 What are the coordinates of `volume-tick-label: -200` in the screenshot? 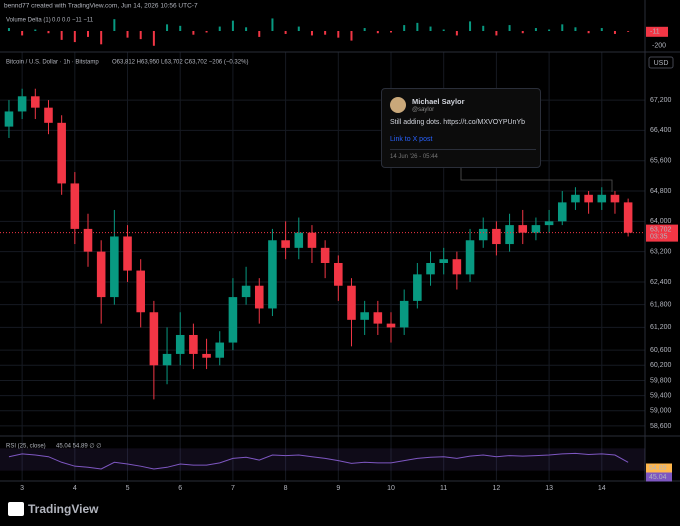 It's located at (659, 46).